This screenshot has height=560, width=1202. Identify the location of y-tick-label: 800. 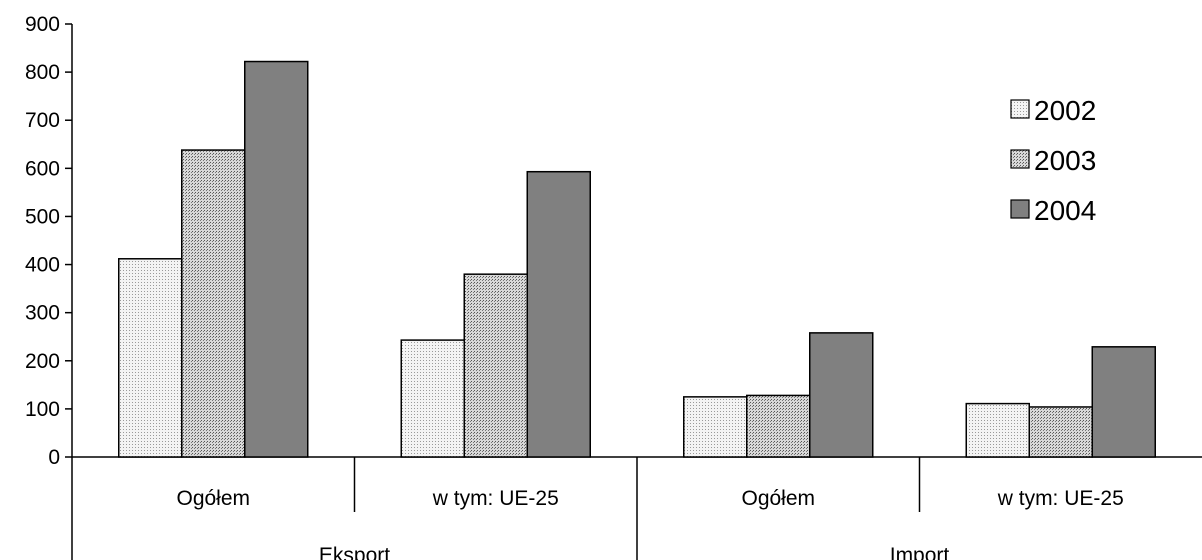
(42, 72).